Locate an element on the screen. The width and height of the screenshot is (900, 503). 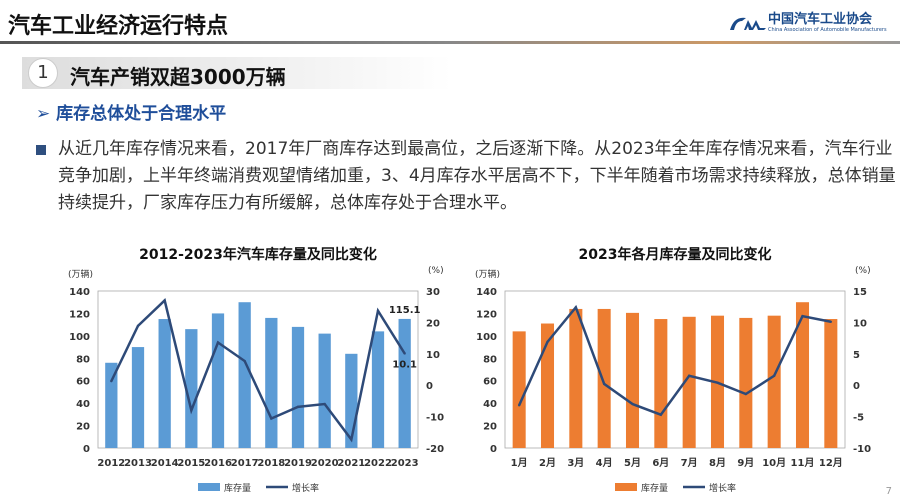
line-point-9月 is located at coordinates (746, 394).